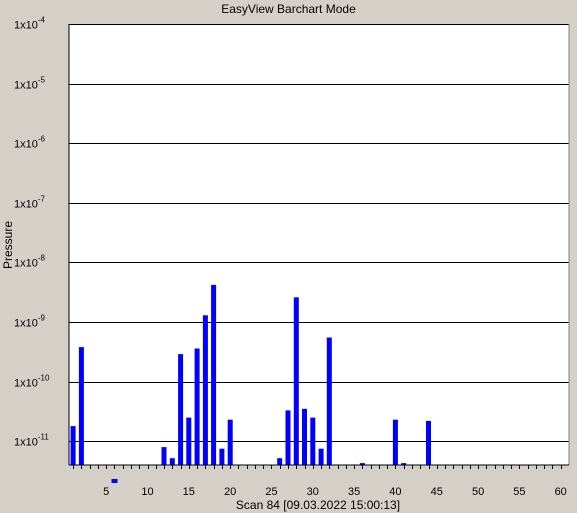  I want to click on y-axis-label: Pressure, so click(8, 245).